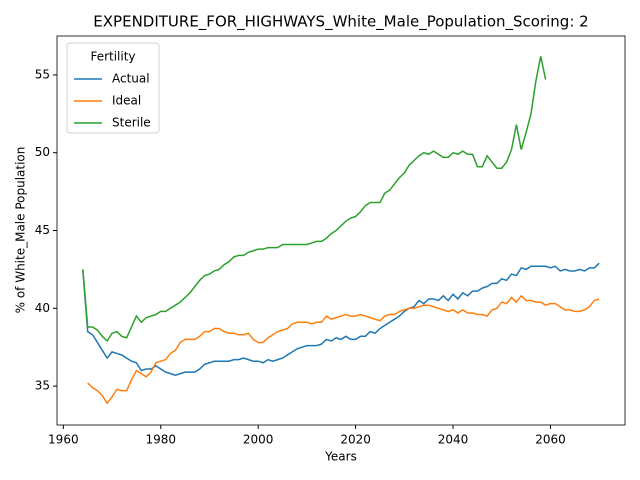 This screenshot has width=640, height=480. I want to click on legend-label: Sterile, so click(131, 123).